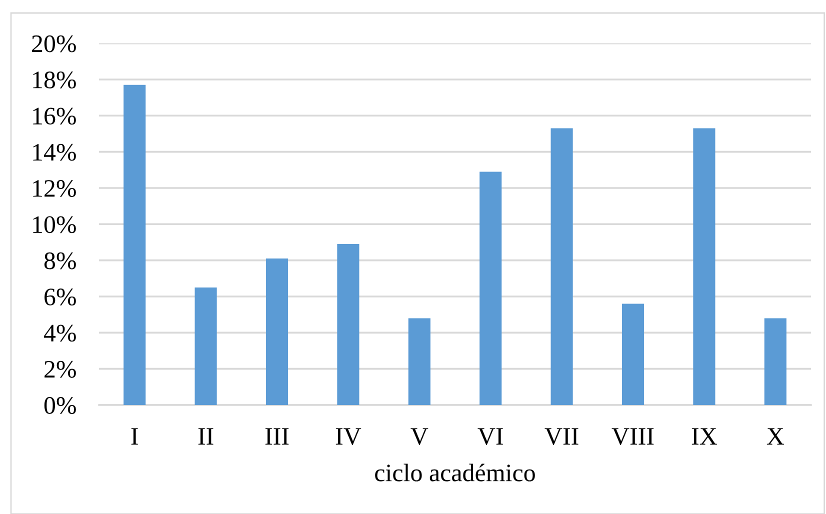 Image resolution: width=826 pixels, height=514 pixels. I want to click on y-tick-label: 20%, so click(54, 43).